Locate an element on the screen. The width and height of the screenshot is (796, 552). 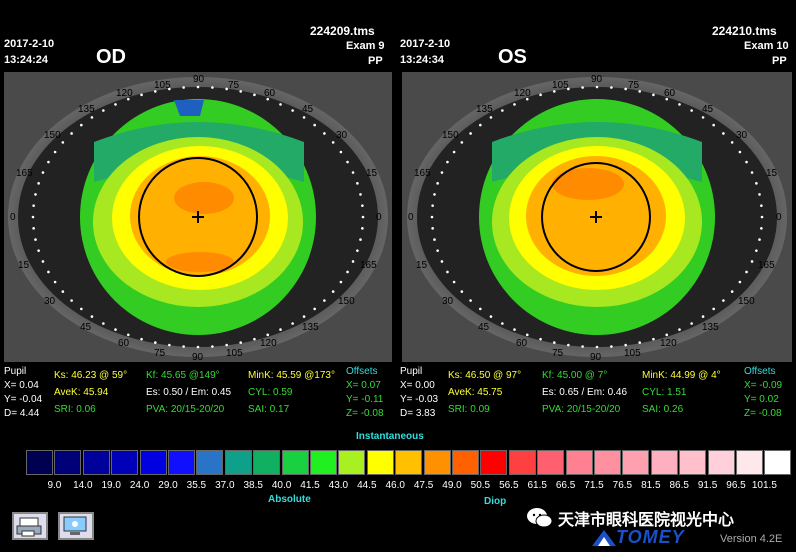
os-angle: 105 is located at coordinates (560, 85).